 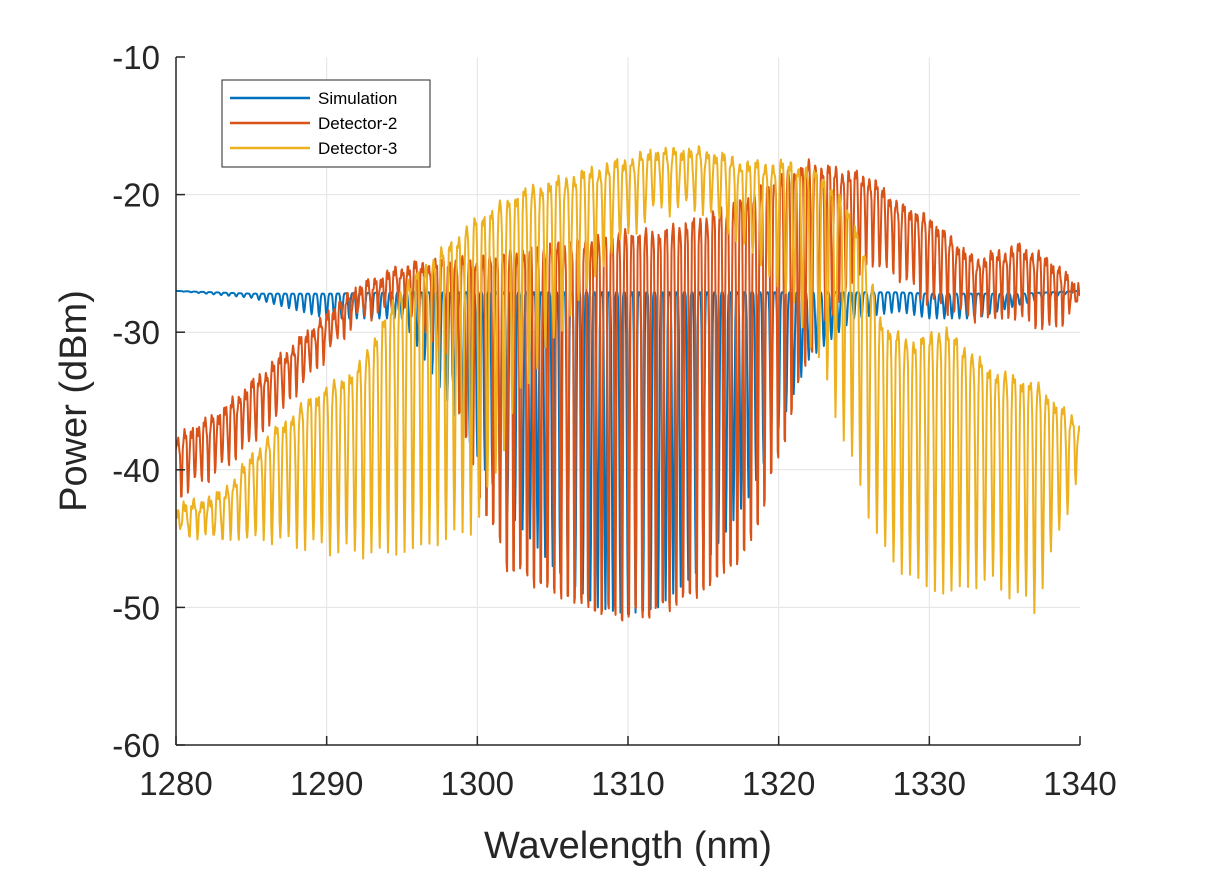 What do you see at coordinates (74, 401) in the screenshot?
I see `y-axis-label: Power (dBm)` at bounding box center [74, 401].